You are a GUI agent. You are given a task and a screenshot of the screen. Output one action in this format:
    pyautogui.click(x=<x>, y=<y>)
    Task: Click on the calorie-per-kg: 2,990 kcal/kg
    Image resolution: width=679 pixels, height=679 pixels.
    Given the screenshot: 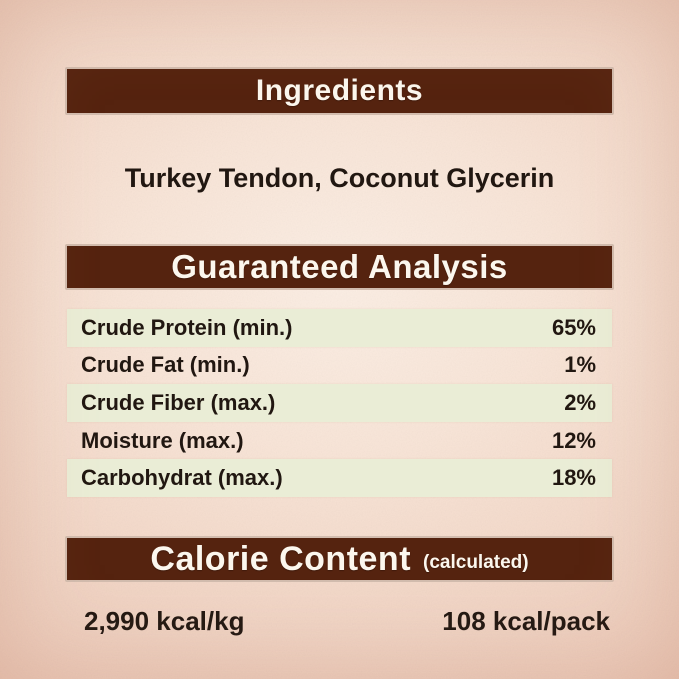 What is the action you would take?
    pyautogui.click(x=164, y=620)
    